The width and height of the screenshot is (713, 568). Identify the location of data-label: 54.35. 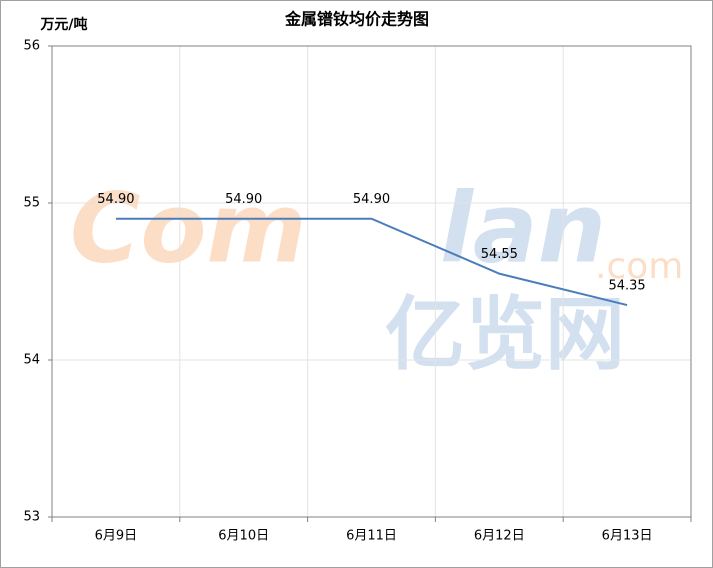
(626, 286).